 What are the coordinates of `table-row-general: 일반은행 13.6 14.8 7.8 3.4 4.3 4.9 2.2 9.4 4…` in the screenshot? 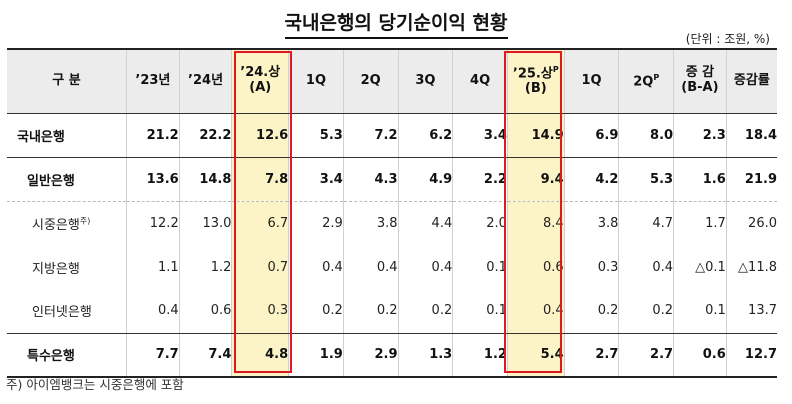 It's located at (392, 179).